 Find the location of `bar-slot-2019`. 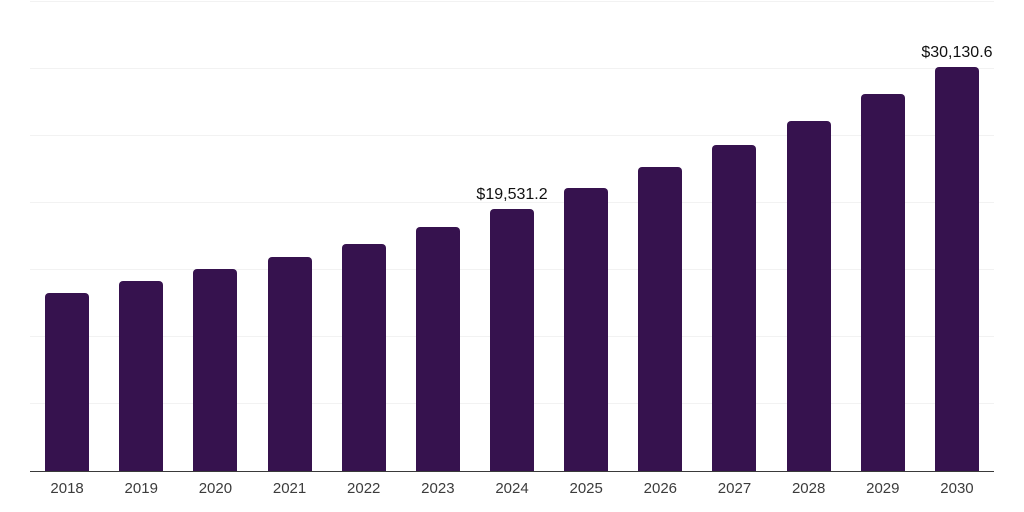

bar-slot-2019 is located at coordinates (141, 236).